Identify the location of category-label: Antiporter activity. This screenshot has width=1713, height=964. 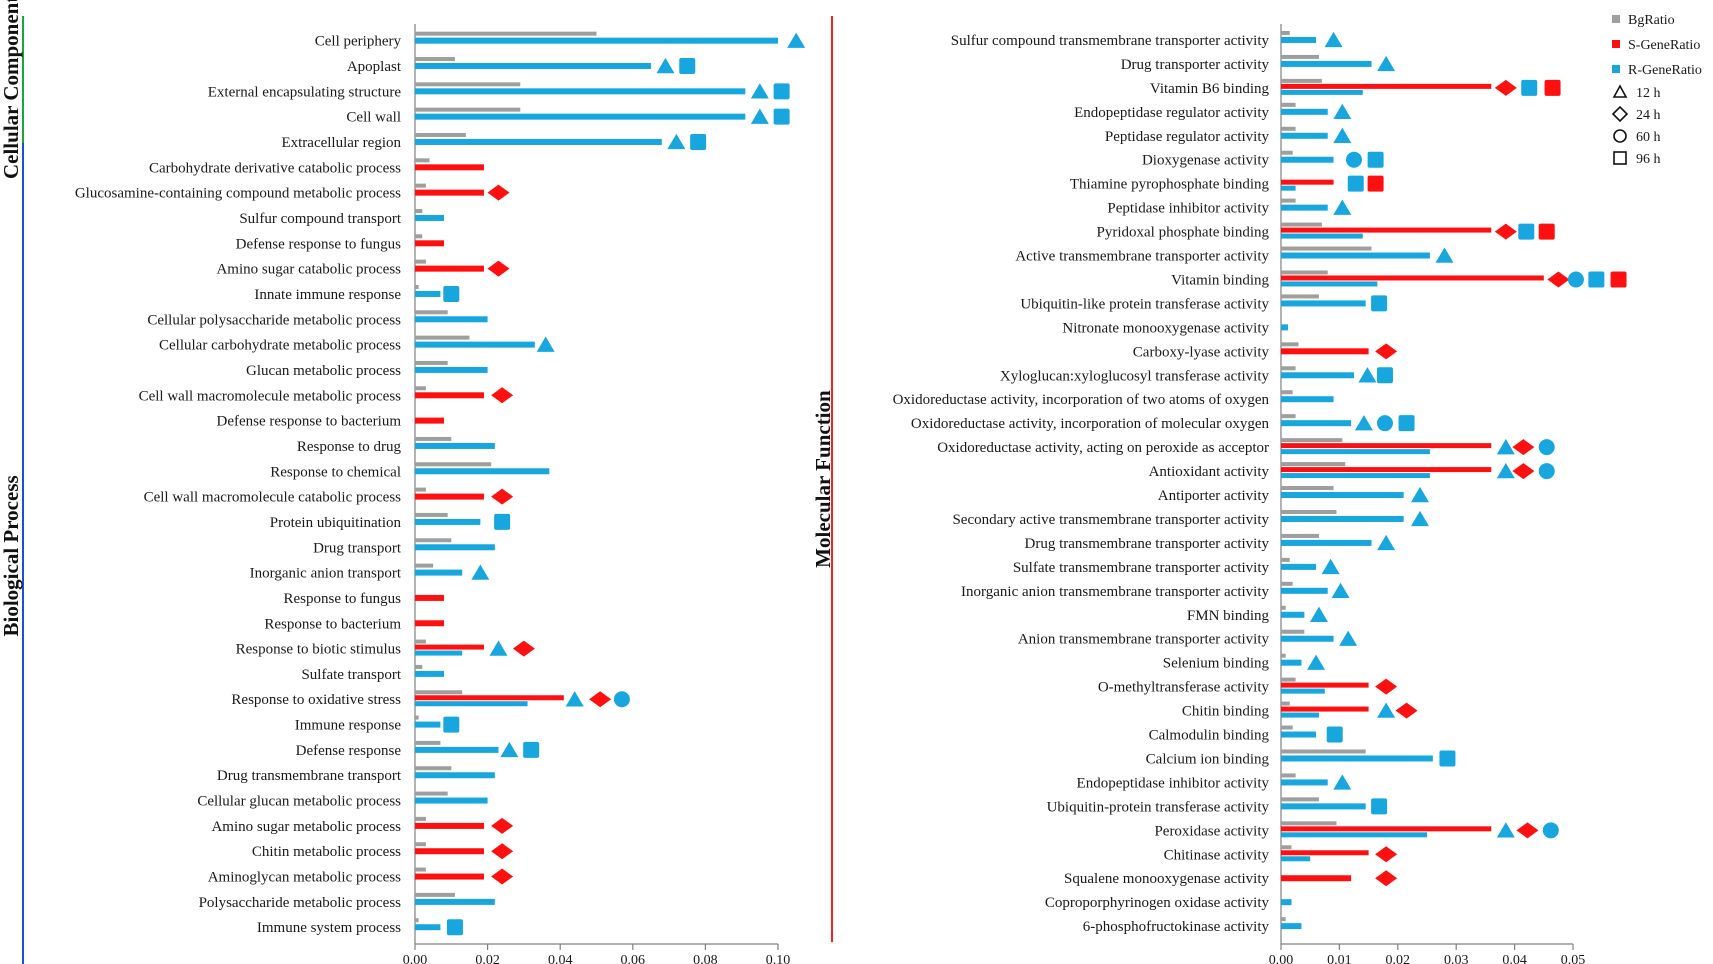
(1214, 496).